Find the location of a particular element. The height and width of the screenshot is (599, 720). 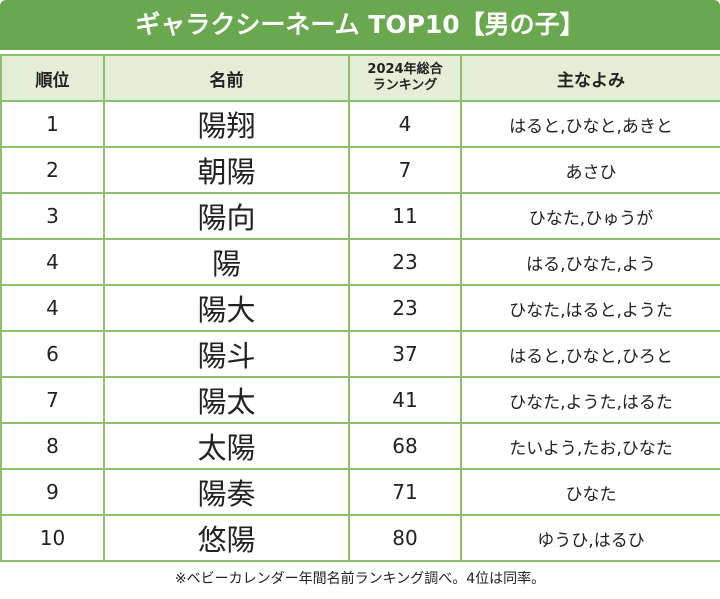

table-row: 6 陽斗 37 はると,ひなと,ひろと is located at coordinates (360, 354).